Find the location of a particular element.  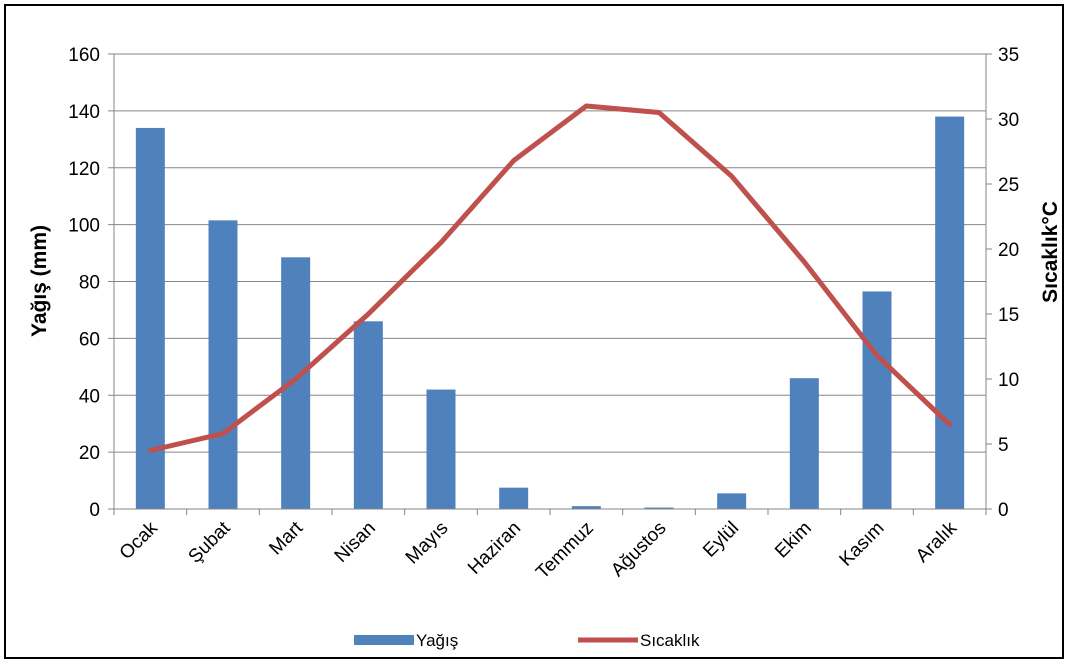

x-tick-label: Şubat is located at coordinates (210, 542).